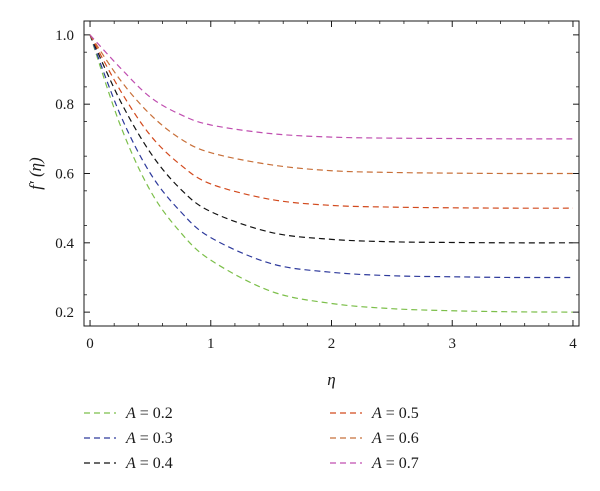 The width and height of the screenshot is (600, 491). I want to click on x-tick-label: 0, so click(90, 344).